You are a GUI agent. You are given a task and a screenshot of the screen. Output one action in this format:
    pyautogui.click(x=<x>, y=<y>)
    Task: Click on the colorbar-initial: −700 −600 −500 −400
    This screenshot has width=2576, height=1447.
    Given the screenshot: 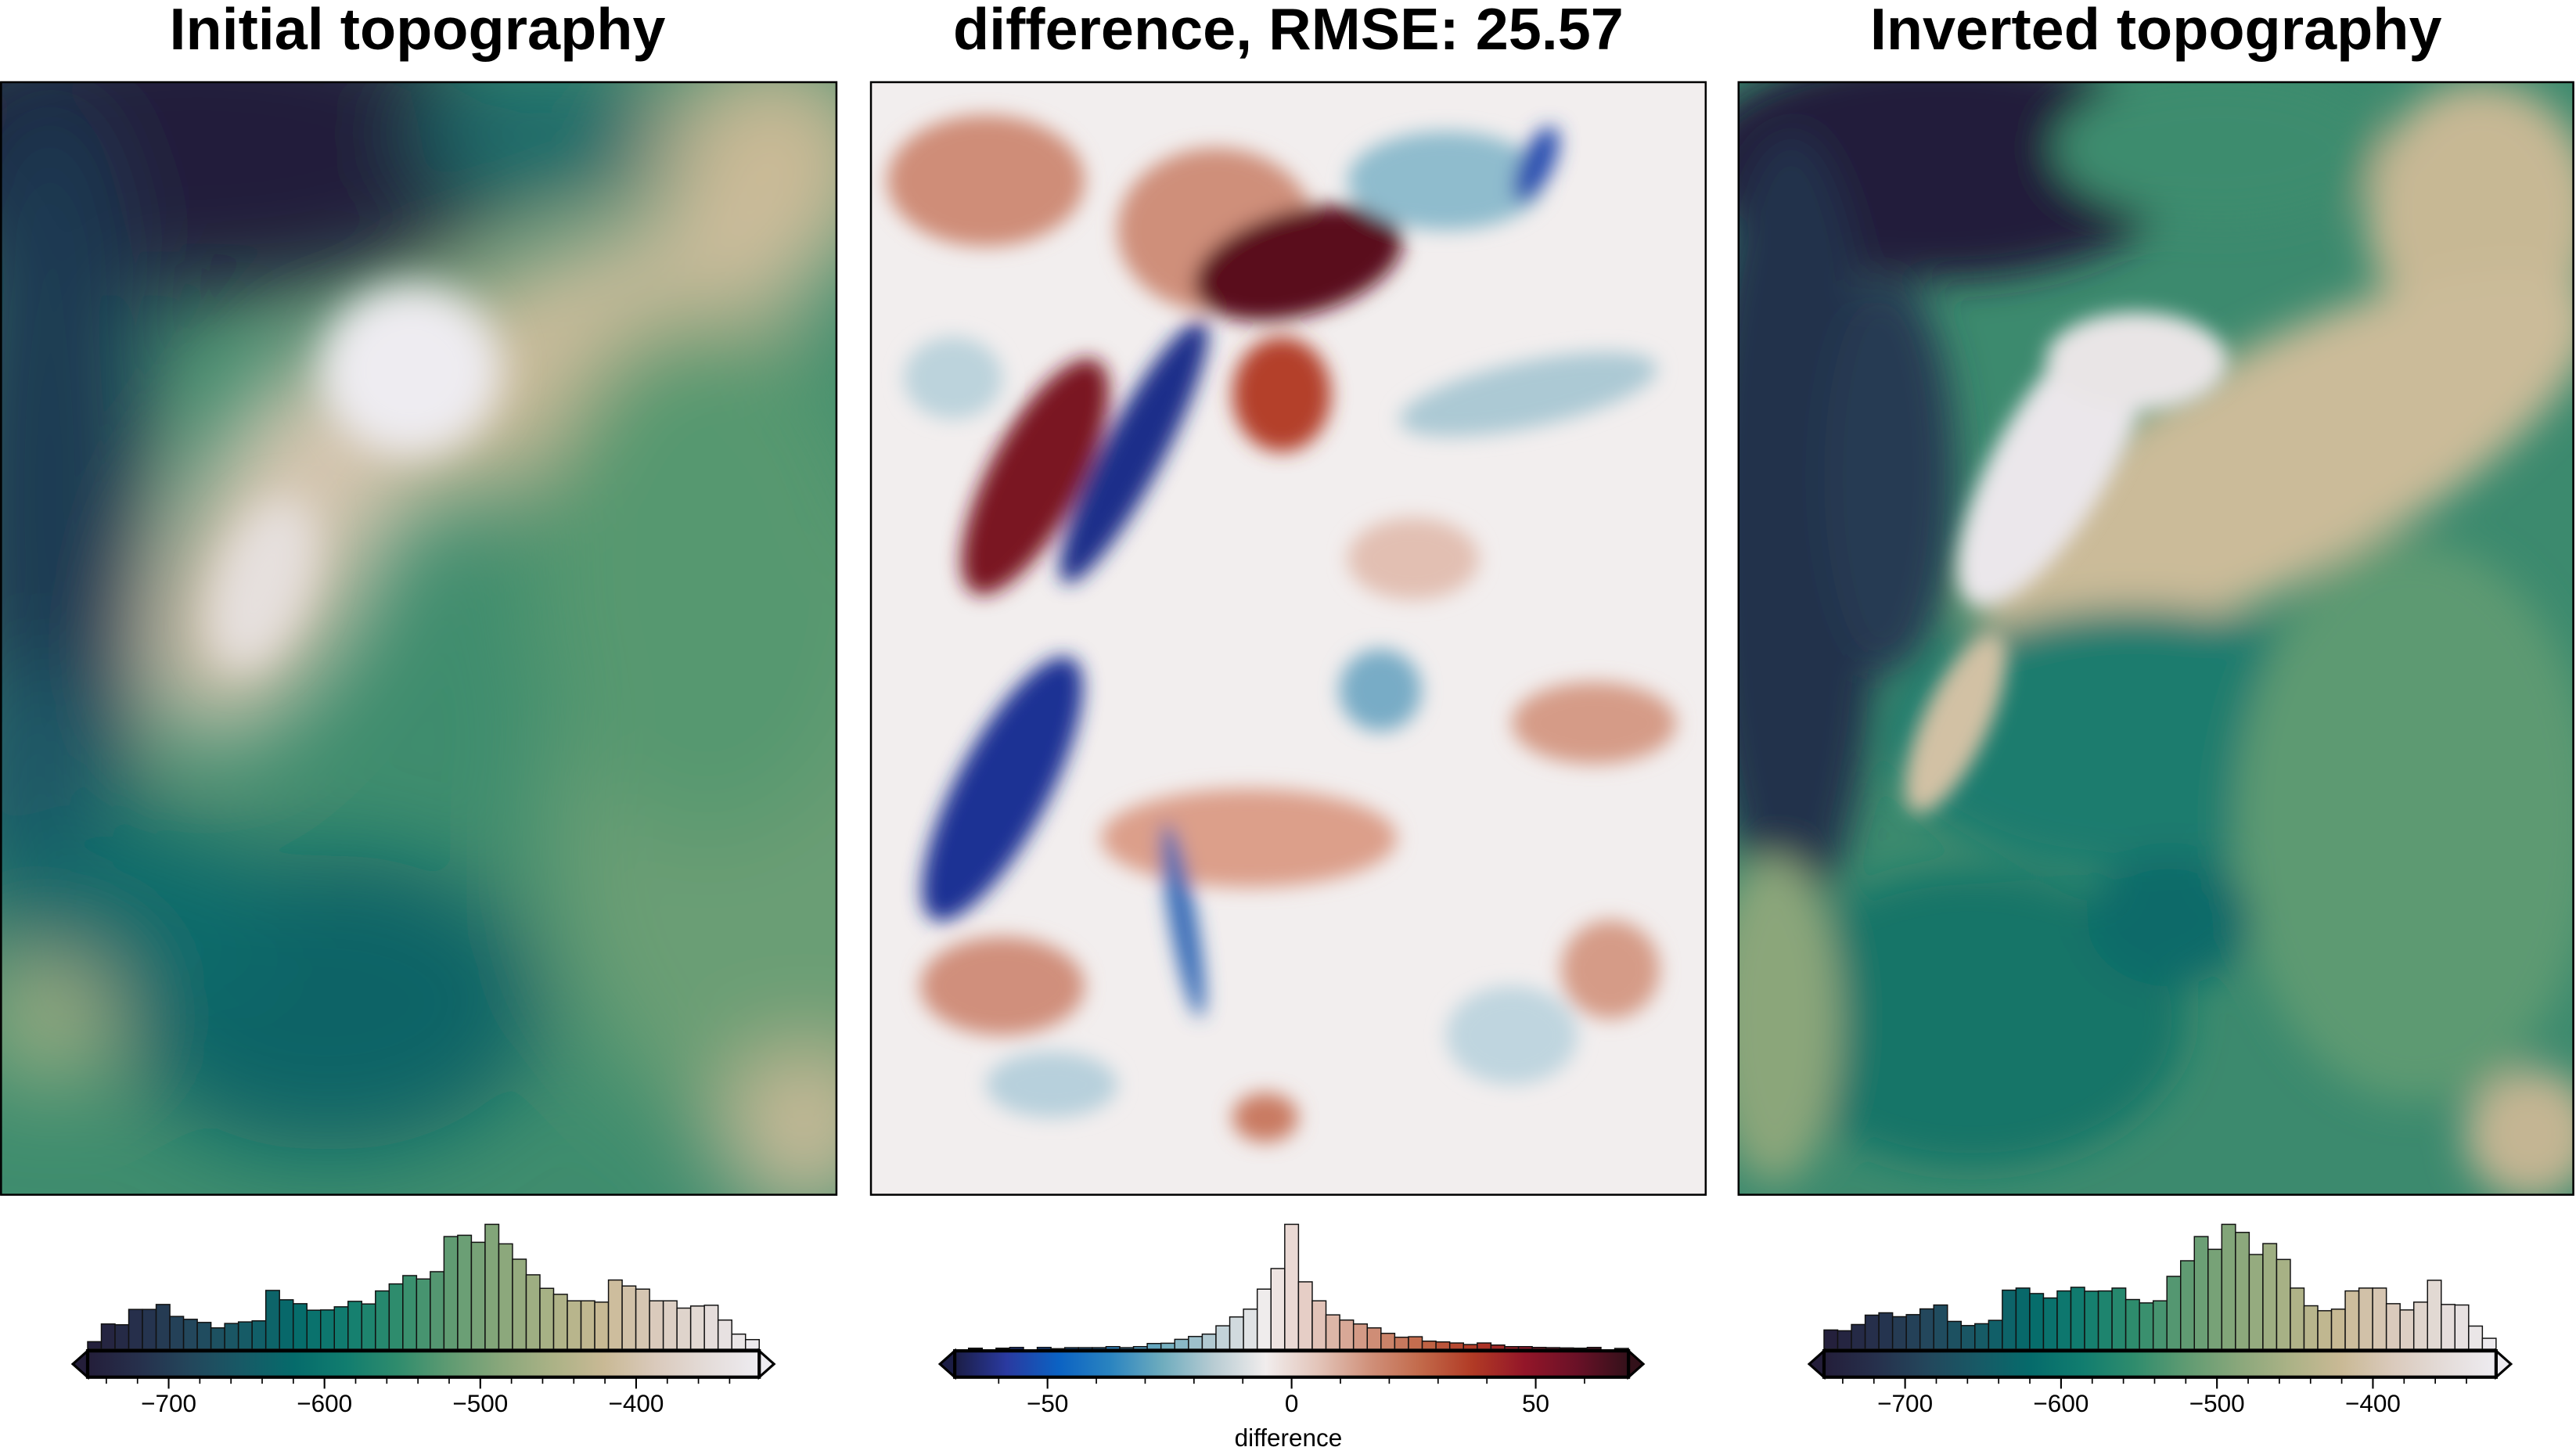 What is the action you would take?
    pyautogui.click(x=423, y=1320)
    